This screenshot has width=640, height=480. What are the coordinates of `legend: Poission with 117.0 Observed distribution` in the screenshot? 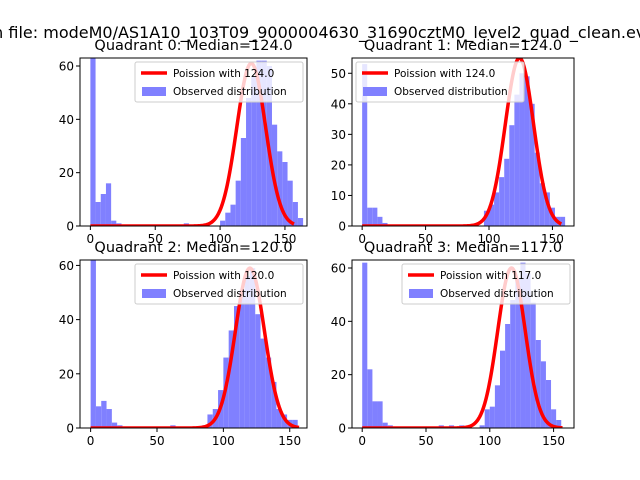 It's located at (486, 284).